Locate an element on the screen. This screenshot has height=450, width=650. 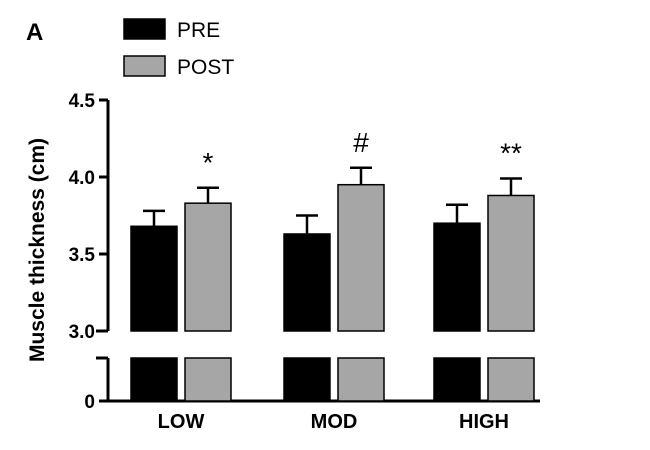
bar-post-mod is located at coordinates (361, 257).